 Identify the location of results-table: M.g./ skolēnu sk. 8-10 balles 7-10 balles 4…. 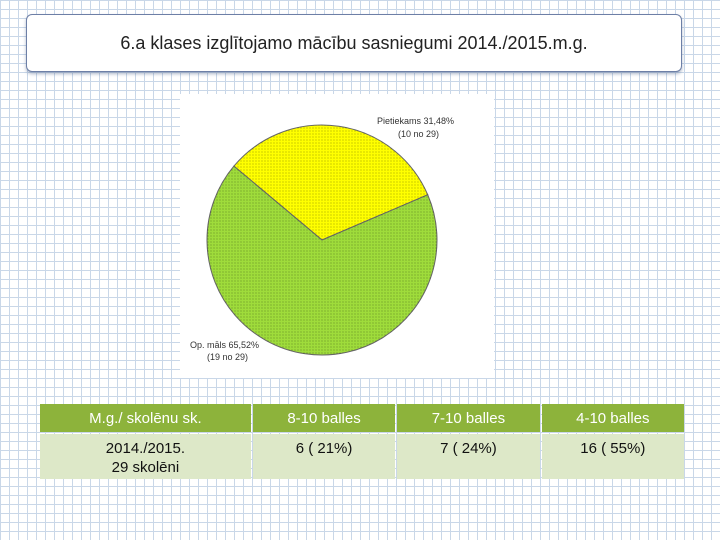
(362, 441).